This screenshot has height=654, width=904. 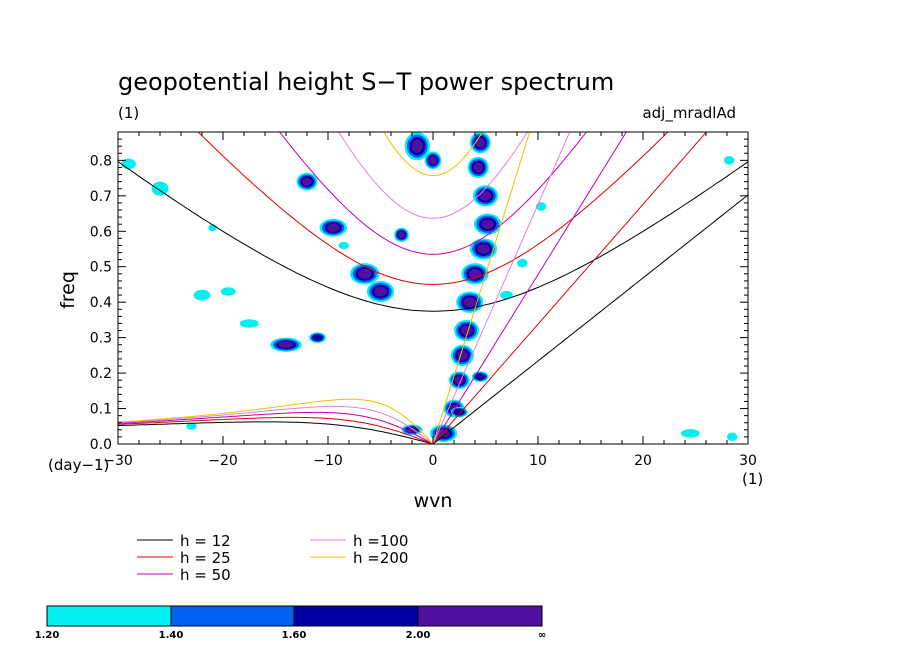 I want to click on gravity-curve-h50, so click(x=433, y=193).